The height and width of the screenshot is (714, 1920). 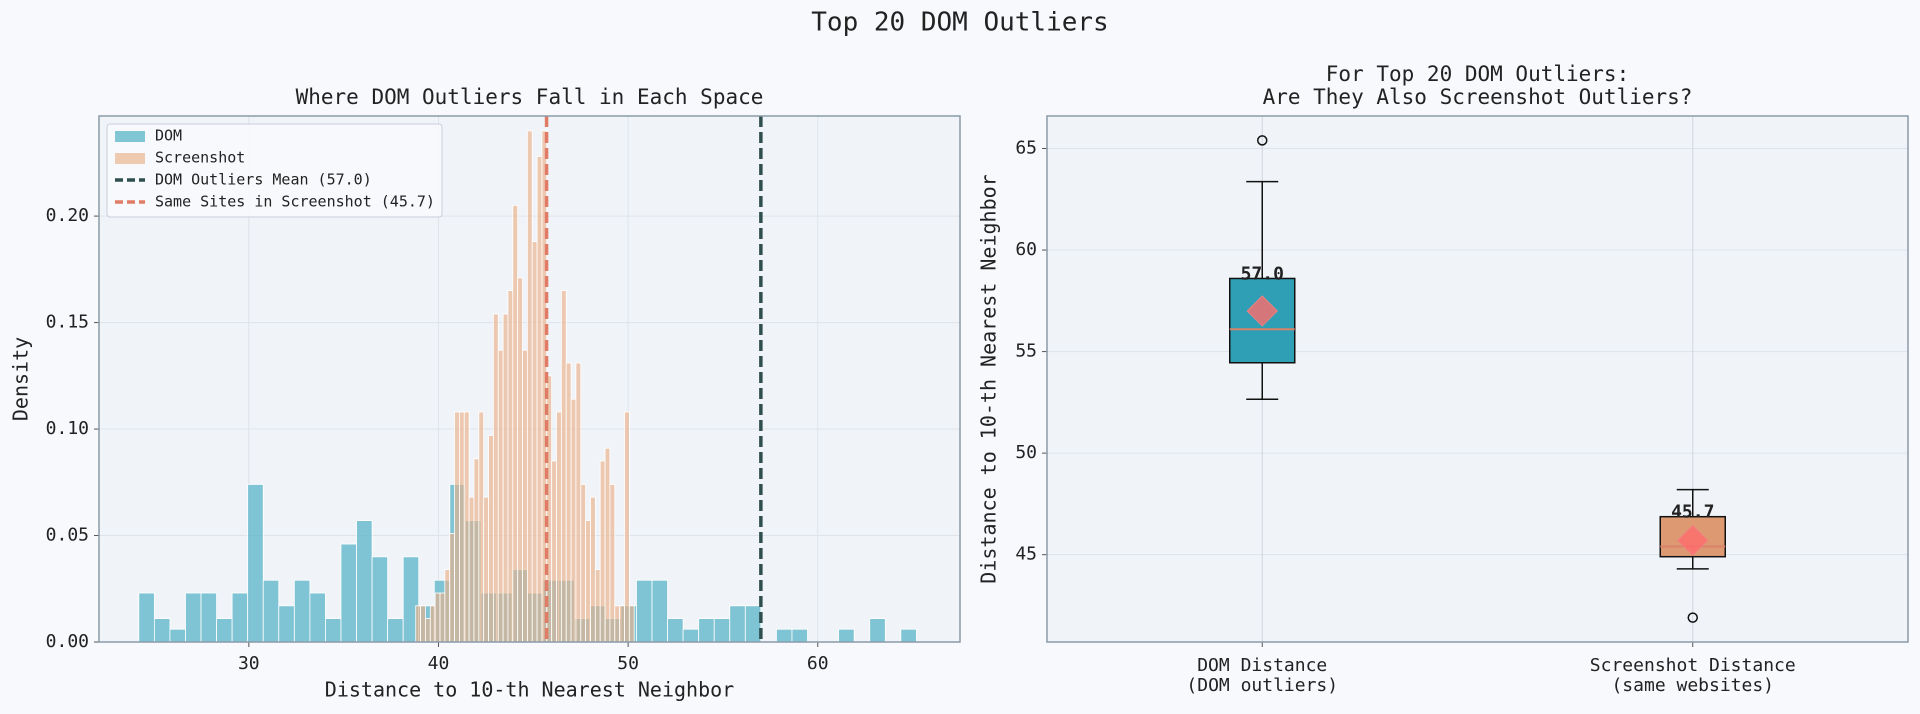 What do you see at coordinates (274, 170) in the screenshot?
I see `legend-box` at bounding box center [274, 170].